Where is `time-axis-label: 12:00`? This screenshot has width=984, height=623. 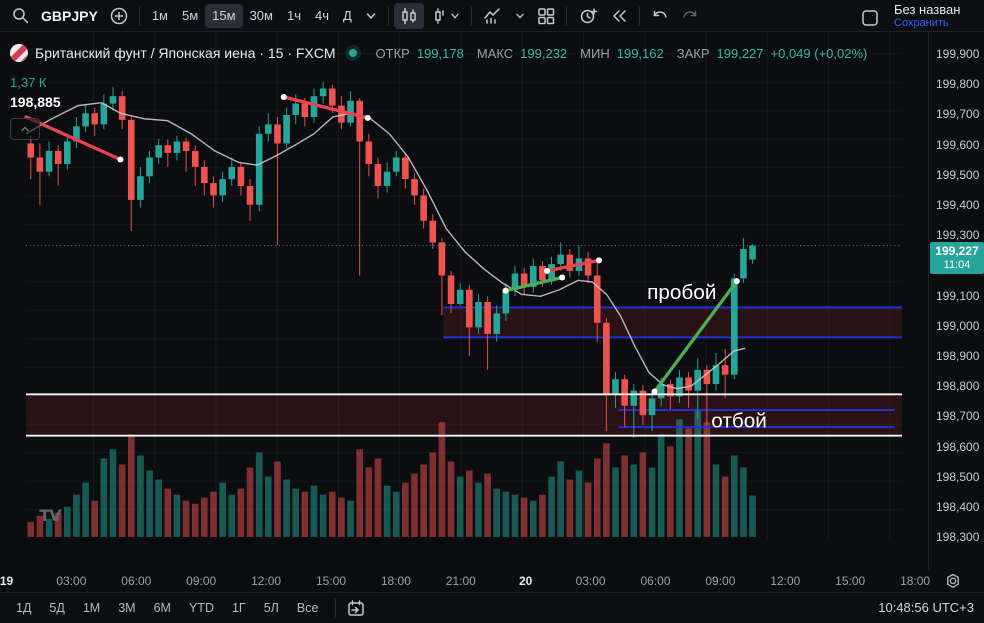
time-axis-label: 12:00 is located at coordinates (266, 581).